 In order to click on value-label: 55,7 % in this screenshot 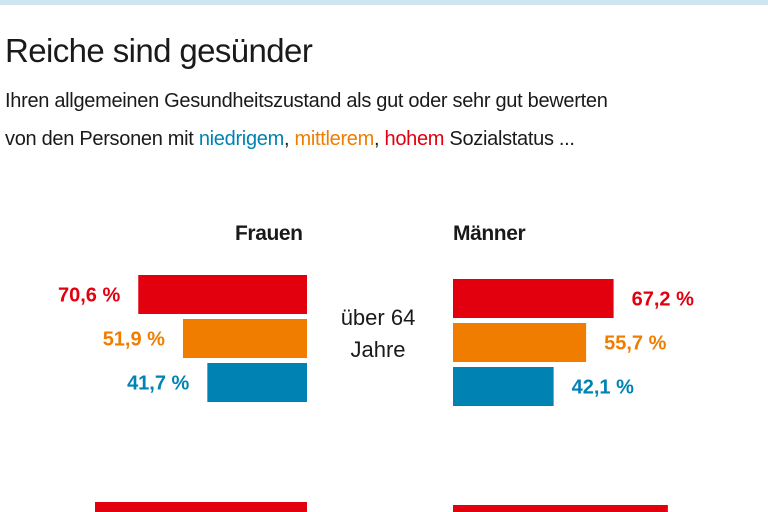, I will do `click(635, 344)`.